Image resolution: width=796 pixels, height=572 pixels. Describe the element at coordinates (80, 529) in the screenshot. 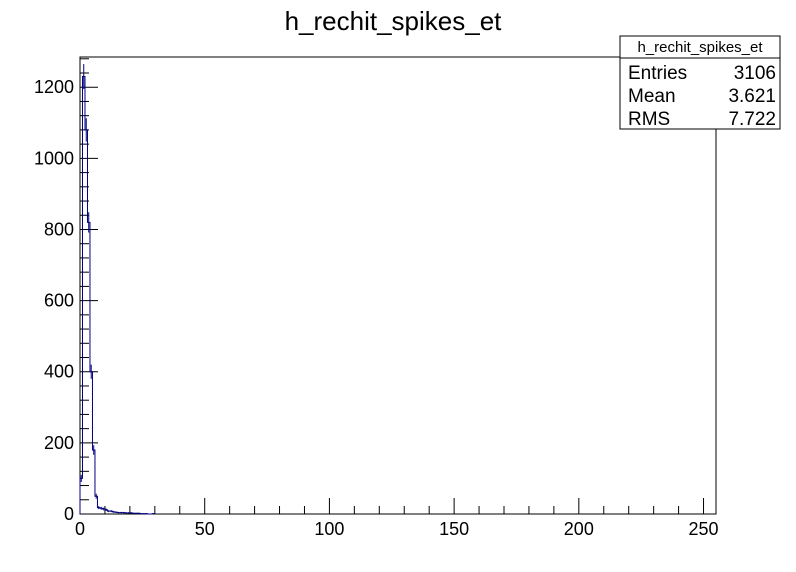

I see `x-tick-label: 0` at that location.